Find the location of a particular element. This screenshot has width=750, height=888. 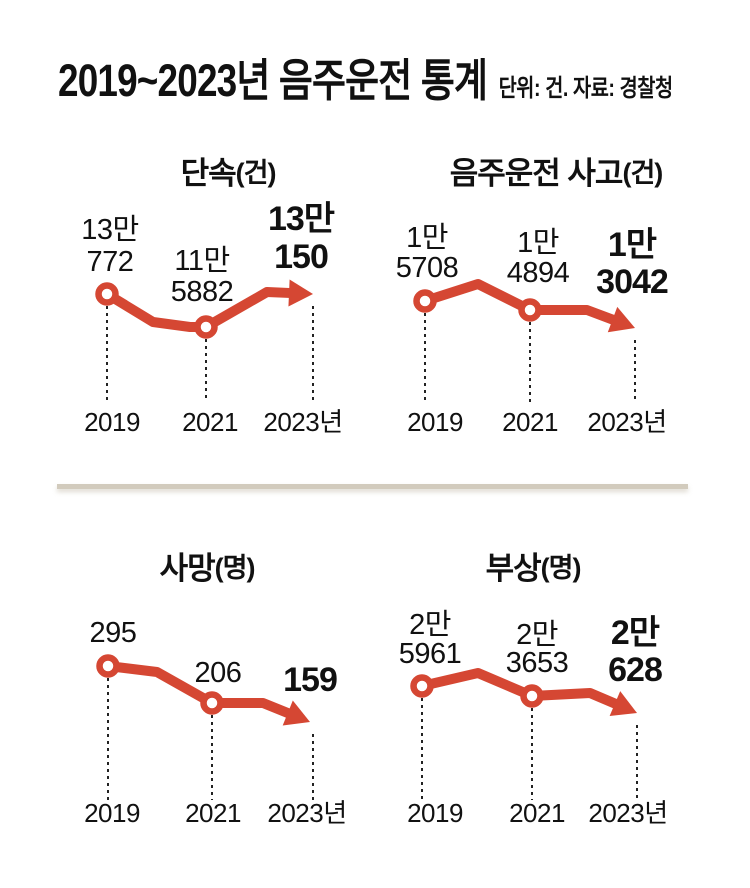

section-divider is located at coordinates (372, 486).